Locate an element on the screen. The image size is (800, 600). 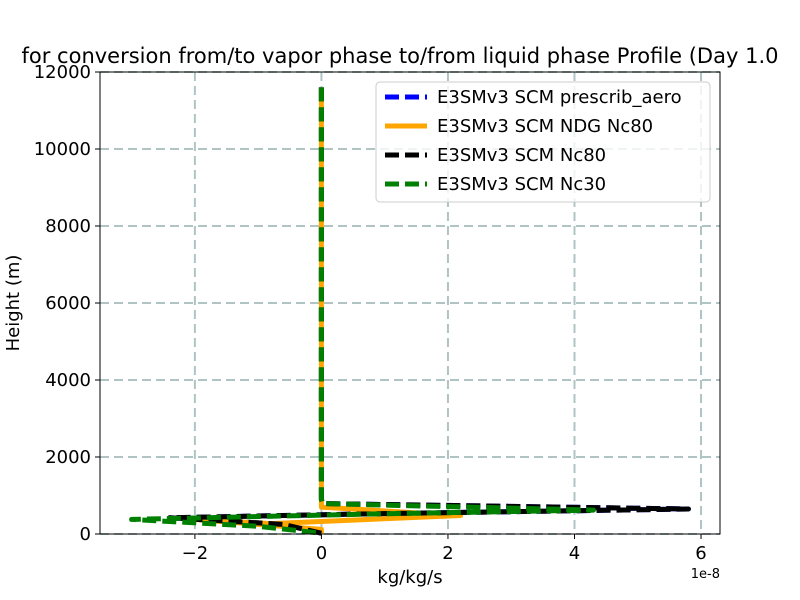
x-axis-label: kg/kg/s is located at coordinates (409, 577).